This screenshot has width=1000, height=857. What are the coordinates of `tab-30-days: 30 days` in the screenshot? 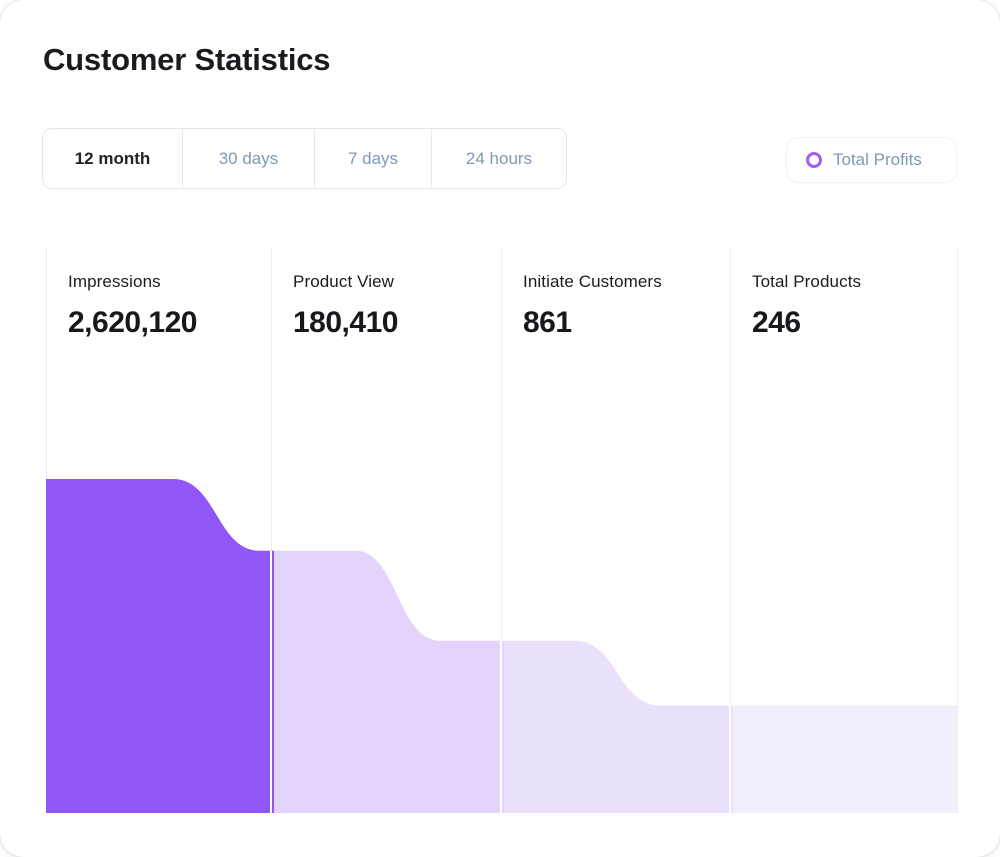 It's located at (249, 158).